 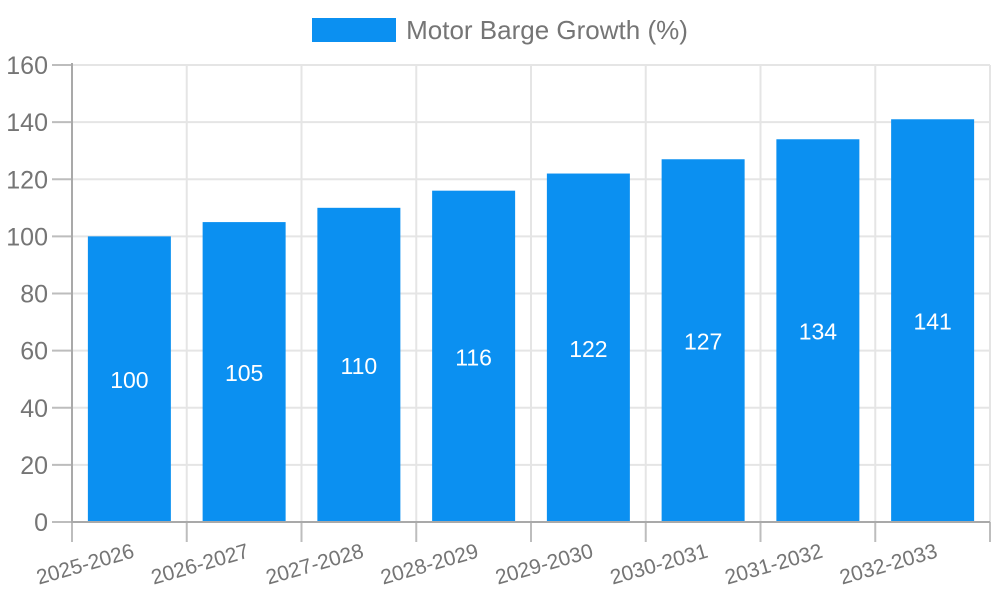 I want to click on y-tick-label: 80, so click(x=34, y=295).